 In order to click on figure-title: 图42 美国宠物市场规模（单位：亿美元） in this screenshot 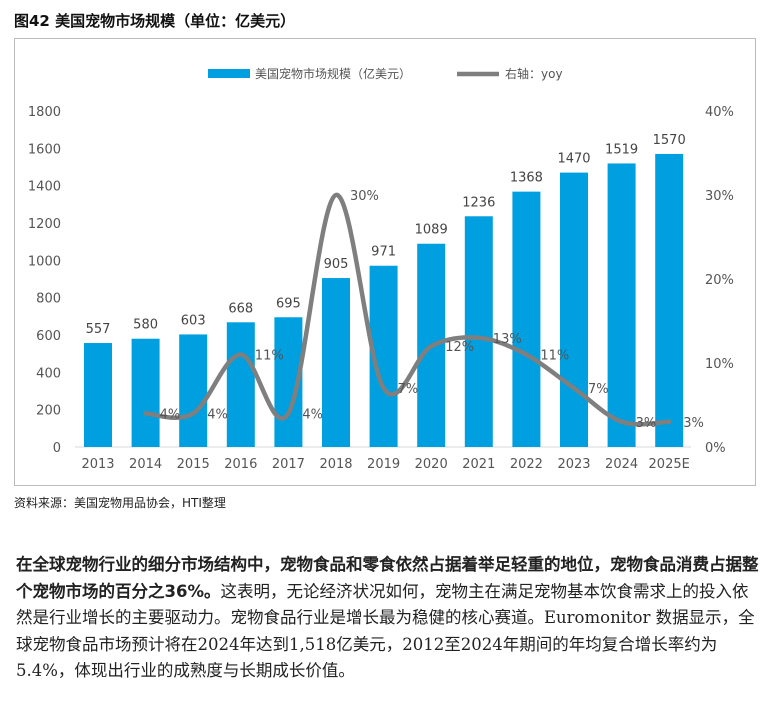, I will do `click(155, 21)`.